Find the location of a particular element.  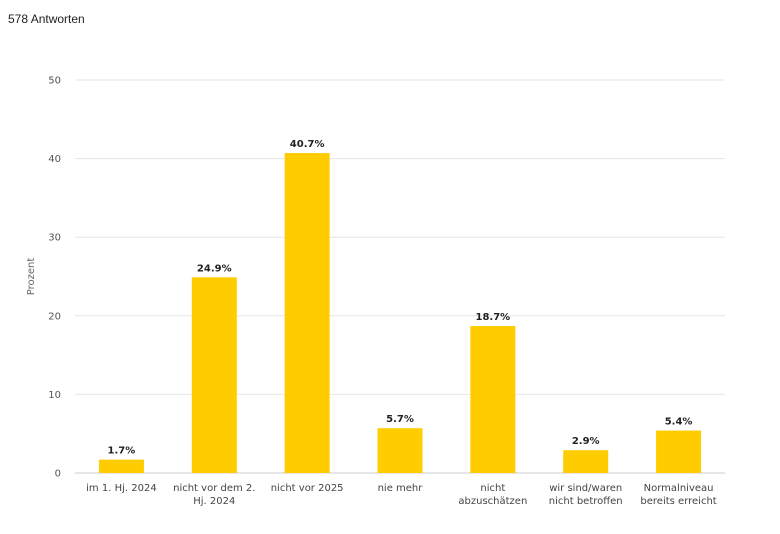

x-tick-label: nie mehr is located at coordinates (401, 488).